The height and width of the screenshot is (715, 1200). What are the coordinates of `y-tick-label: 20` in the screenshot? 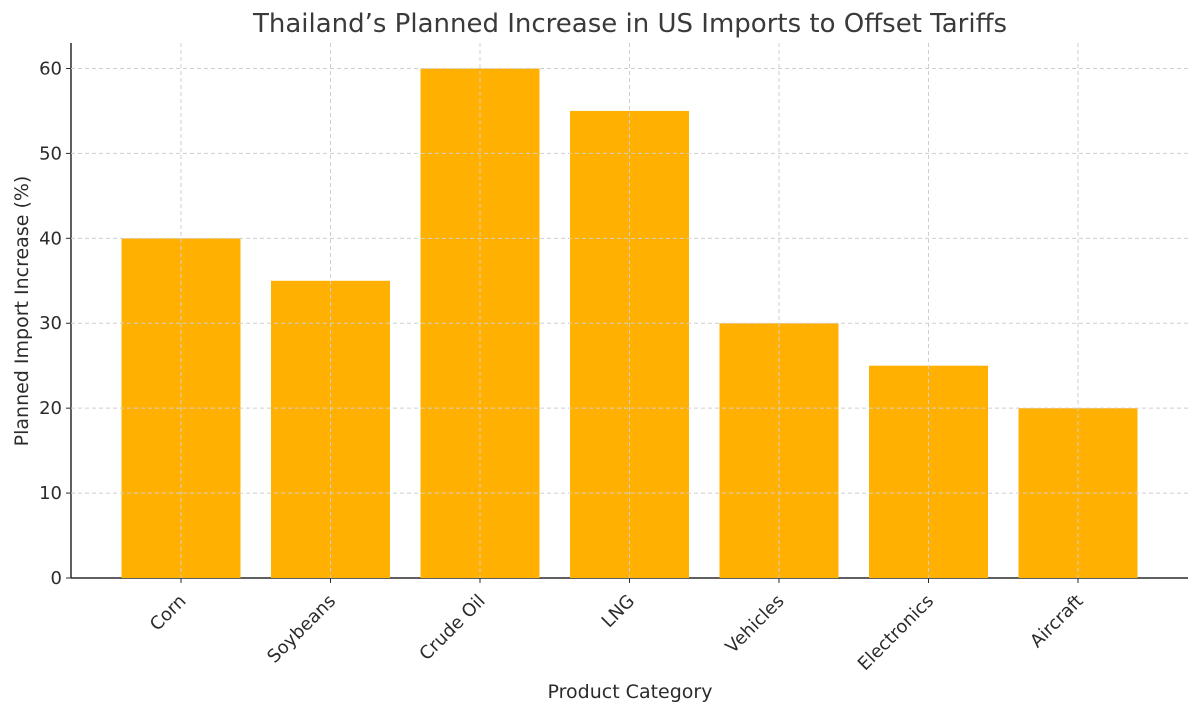 It's located at (50, 408).